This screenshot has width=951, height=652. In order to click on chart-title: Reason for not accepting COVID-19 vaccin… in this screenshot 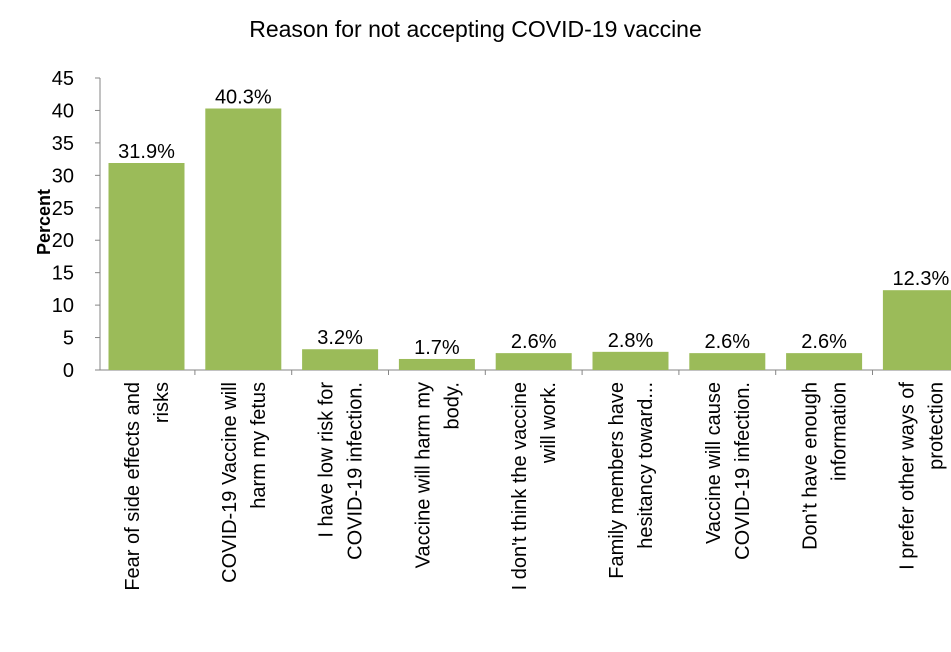, I will do `click(475, 29)`.